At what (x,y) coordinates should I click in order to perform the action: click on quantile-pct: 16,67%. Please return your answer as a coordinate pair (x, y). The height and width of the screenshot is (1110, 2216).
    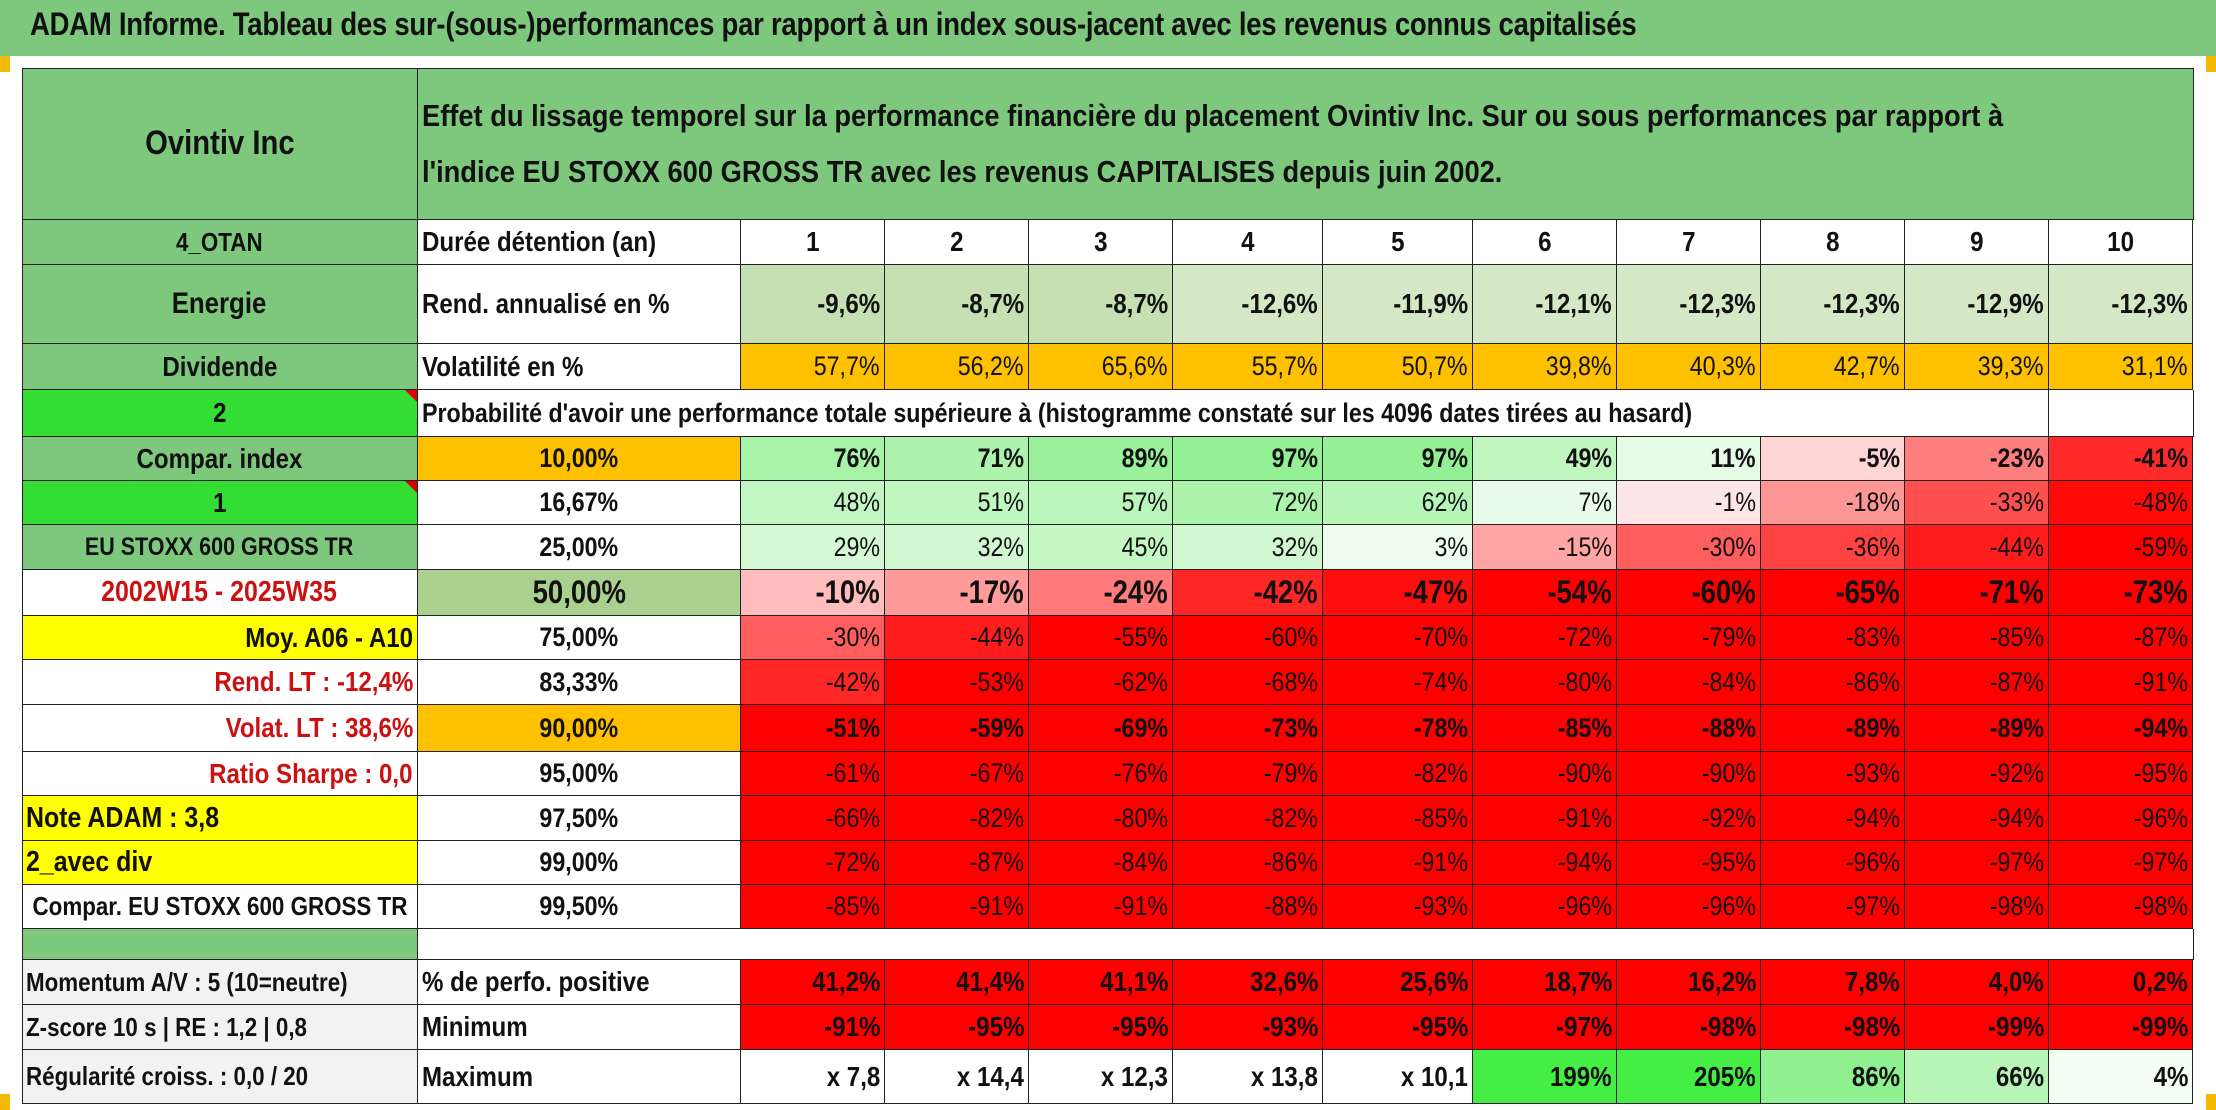
    Looking at the image, I should click on (579, 503).